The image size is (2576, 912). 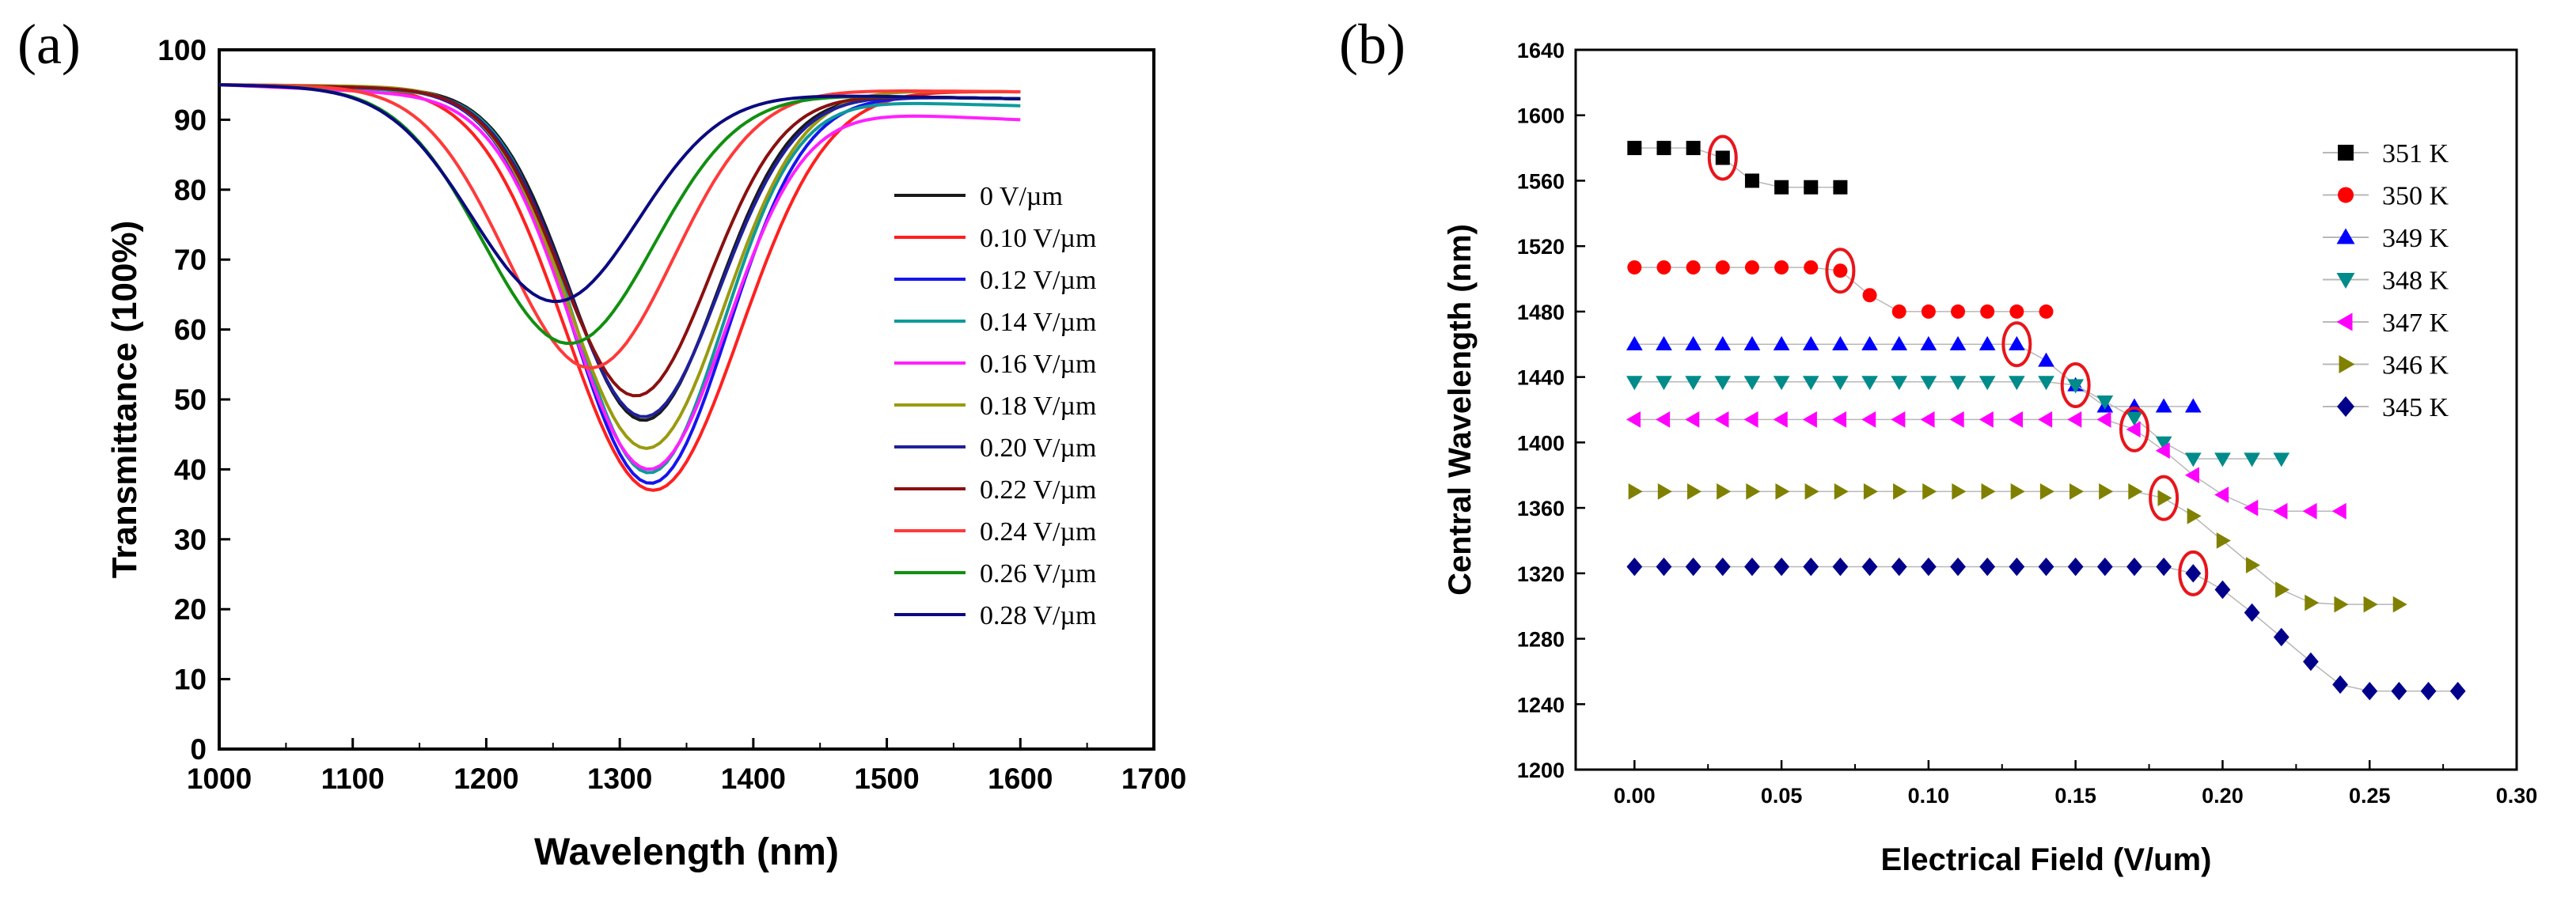 I want to click on panel-b-y-tick-label: 1200, so click(x=1541, y=770).